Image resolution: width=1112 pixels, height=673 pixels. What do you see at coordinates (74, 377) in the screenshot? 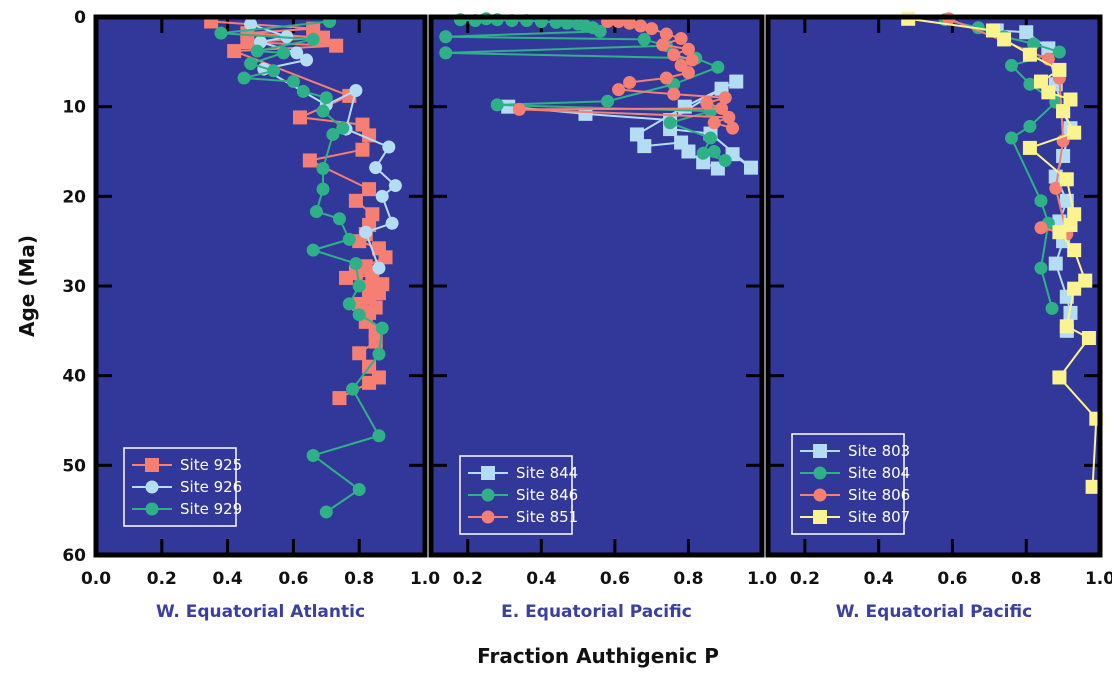
I see `y-tick-label: 40` at bounding box center [74, 377].